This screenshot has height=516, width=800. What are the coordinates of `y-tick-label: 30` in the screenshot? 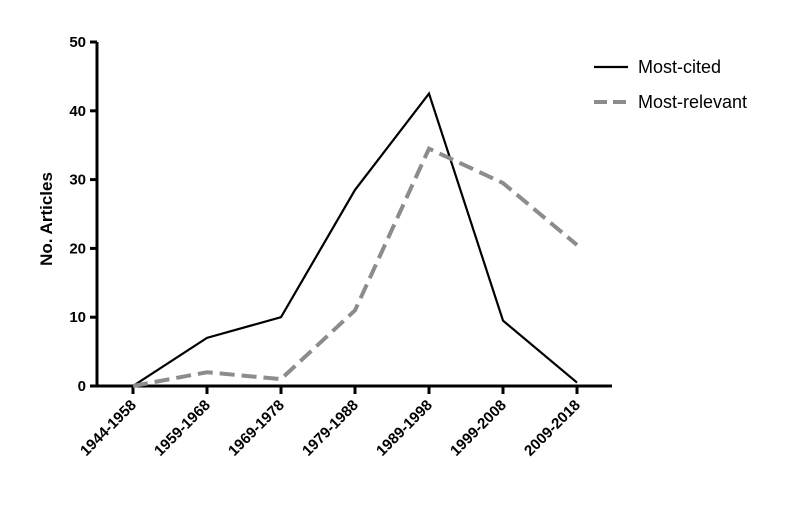 It's located at (77, 180).